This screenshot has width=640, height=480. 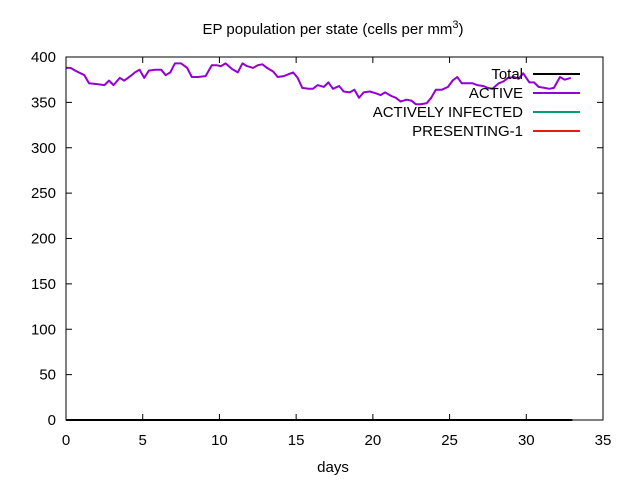 I want to click on chart-title-suffix: ), so click(x=460, y=29).